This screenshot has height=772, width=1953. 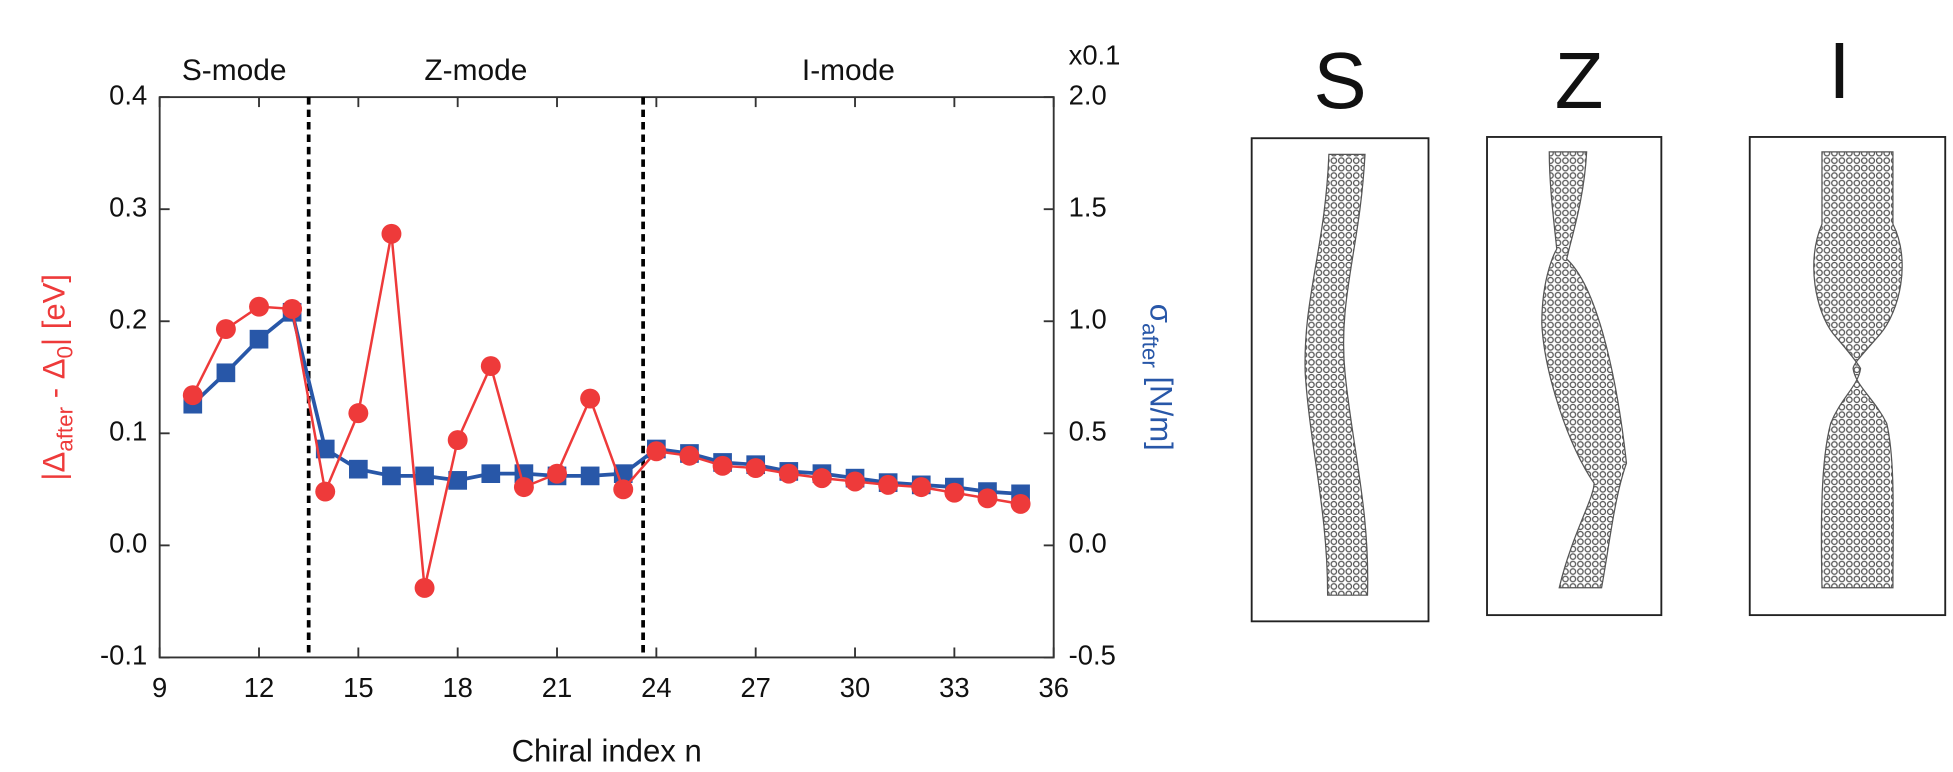 What do you see at coordinates (1340, 80) in the screenshot?
I see `panel-label: S` at bounding box center [1340, 80].